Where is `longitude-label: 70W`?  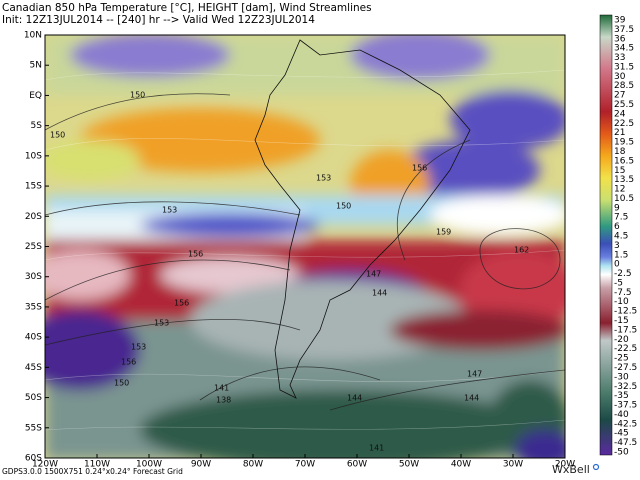
longitude-label: 70W is located at coordinates (305, 465).